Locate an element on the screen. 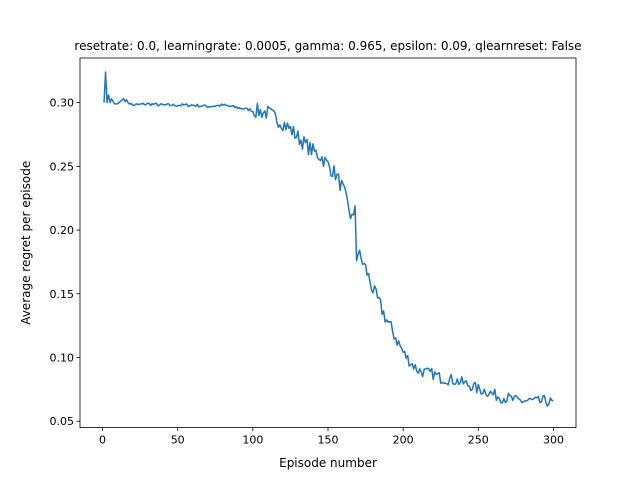 Image resolution: width=640 pixels, height=480 pixels. y-axis-ticks: 0.05 0.10 0.15 0.20 0.25 0.30 is located at coordinates (65, 262).